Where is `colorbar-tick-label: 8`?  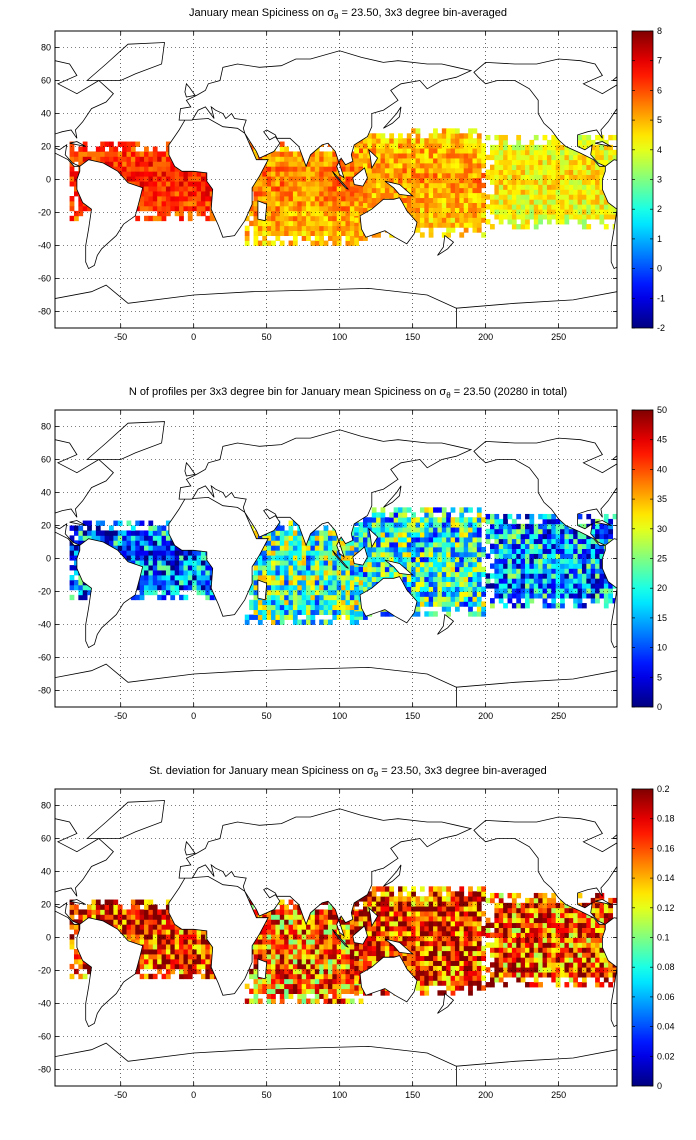
colorbar-tick-label: 8 is located at coordinates (659, 31).